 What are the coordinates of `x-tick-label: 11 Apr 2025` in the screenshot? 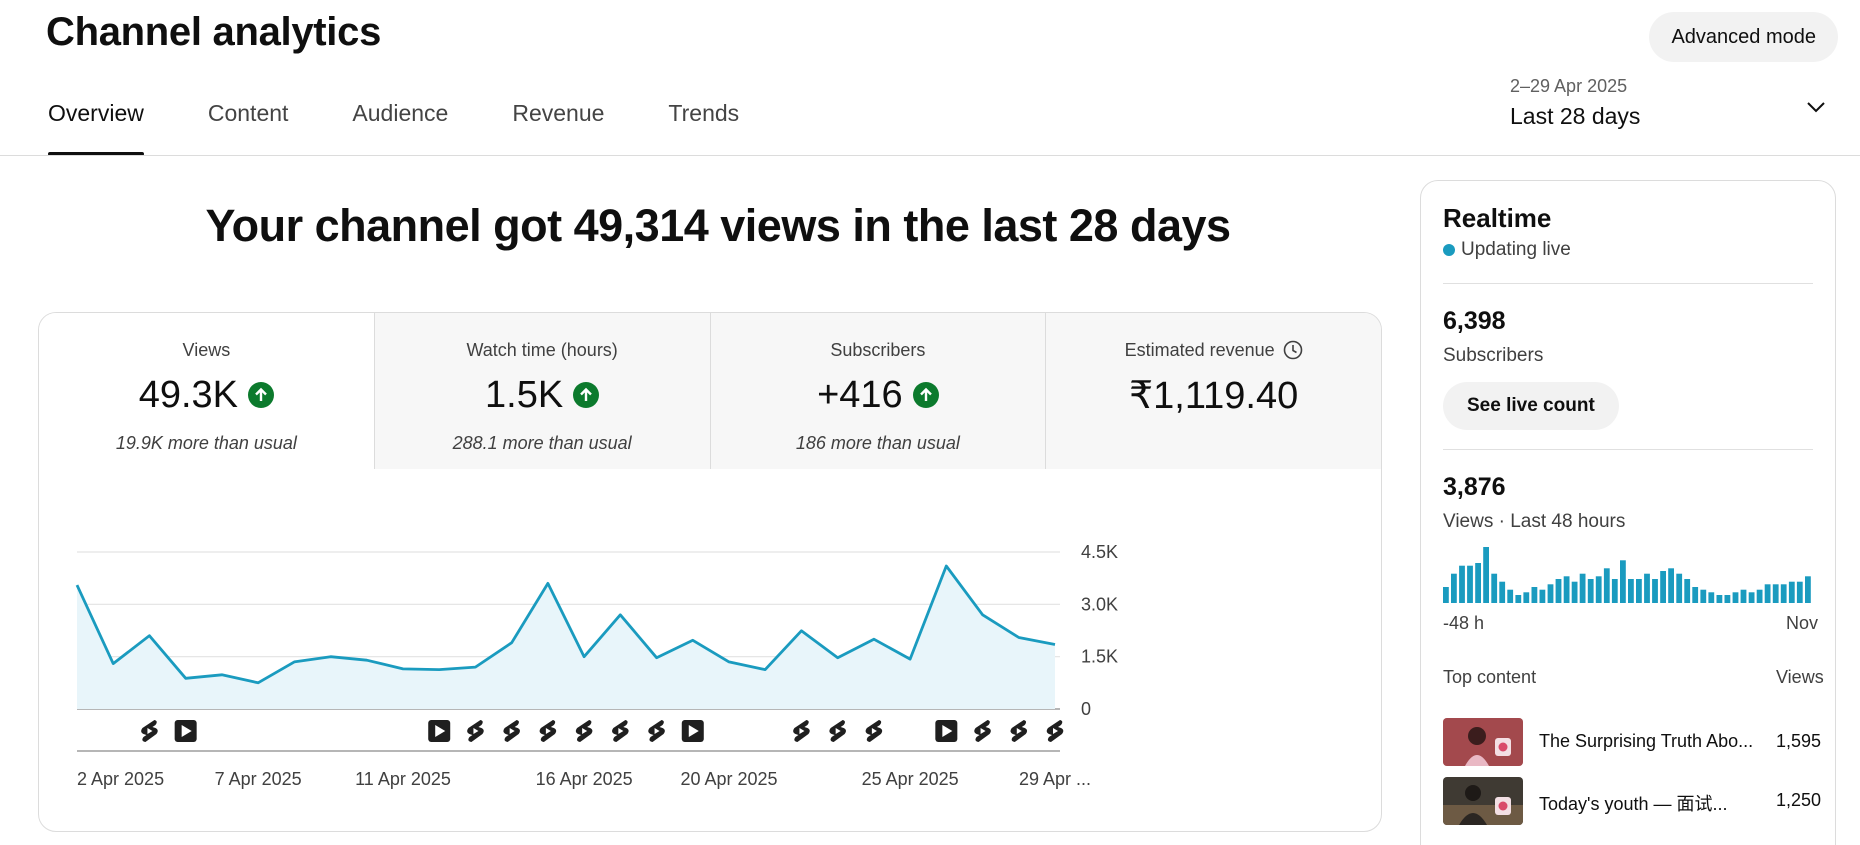 It's located at (403, 779).